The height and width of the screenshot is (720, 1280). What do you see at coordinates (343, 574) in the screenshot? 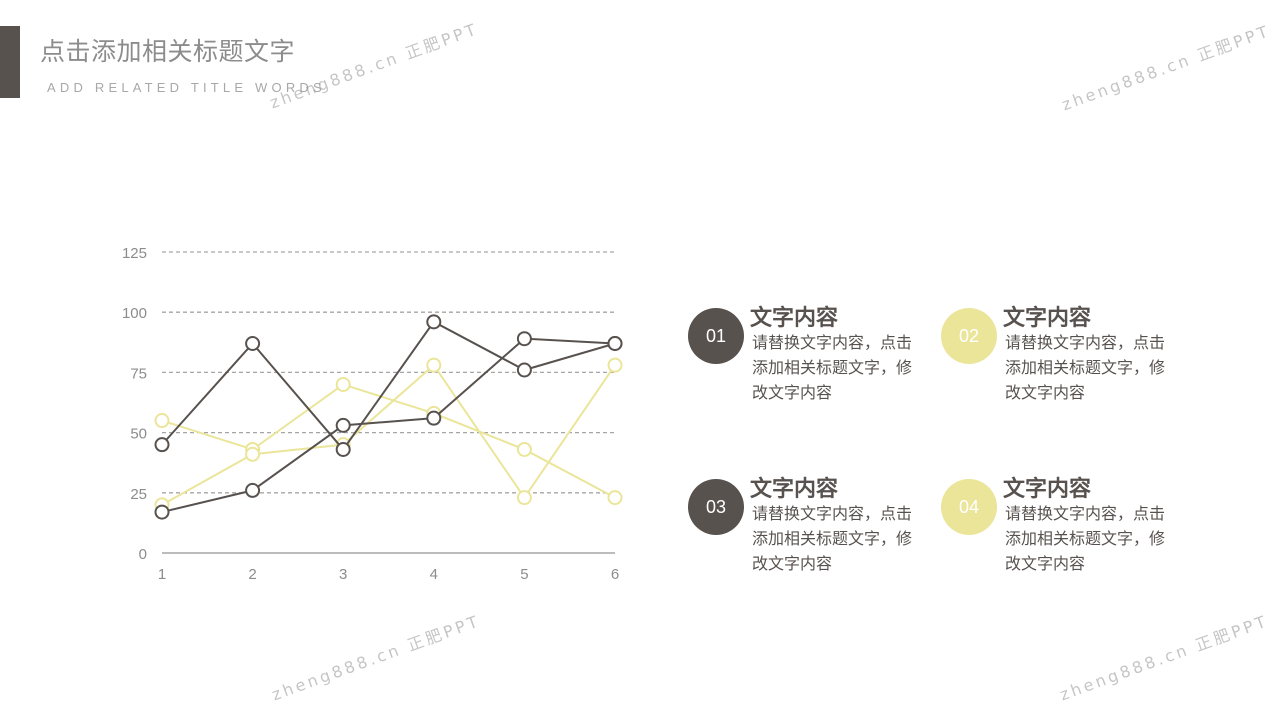
I see `x-tick-label: 3` at bounding box center [343, 574].